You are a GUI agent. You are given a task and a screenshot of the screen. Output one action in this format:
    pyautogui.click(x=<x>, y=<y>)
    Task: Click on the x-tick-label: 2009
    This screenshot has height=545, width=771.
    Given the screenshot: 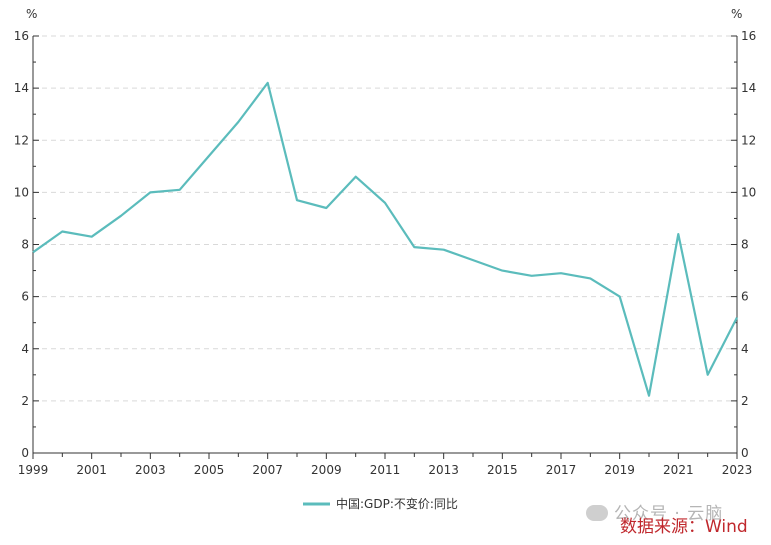 What is the action you would take?
    pyautogui.click(x=326, y=470)
    